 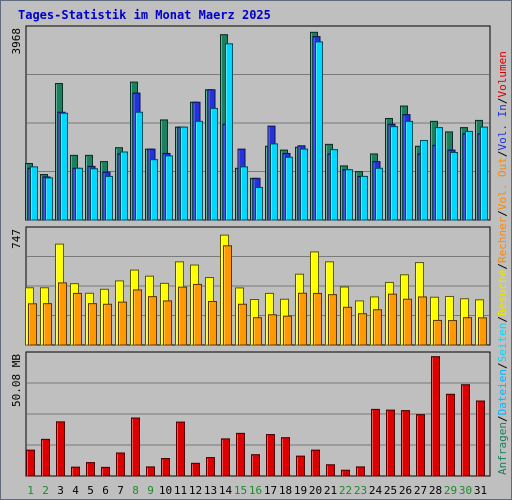 What do you see at coordinates (502, 183) in the screenshot?
I see `side-legend-item: Vol. Out` at bounding box center [502, 183].